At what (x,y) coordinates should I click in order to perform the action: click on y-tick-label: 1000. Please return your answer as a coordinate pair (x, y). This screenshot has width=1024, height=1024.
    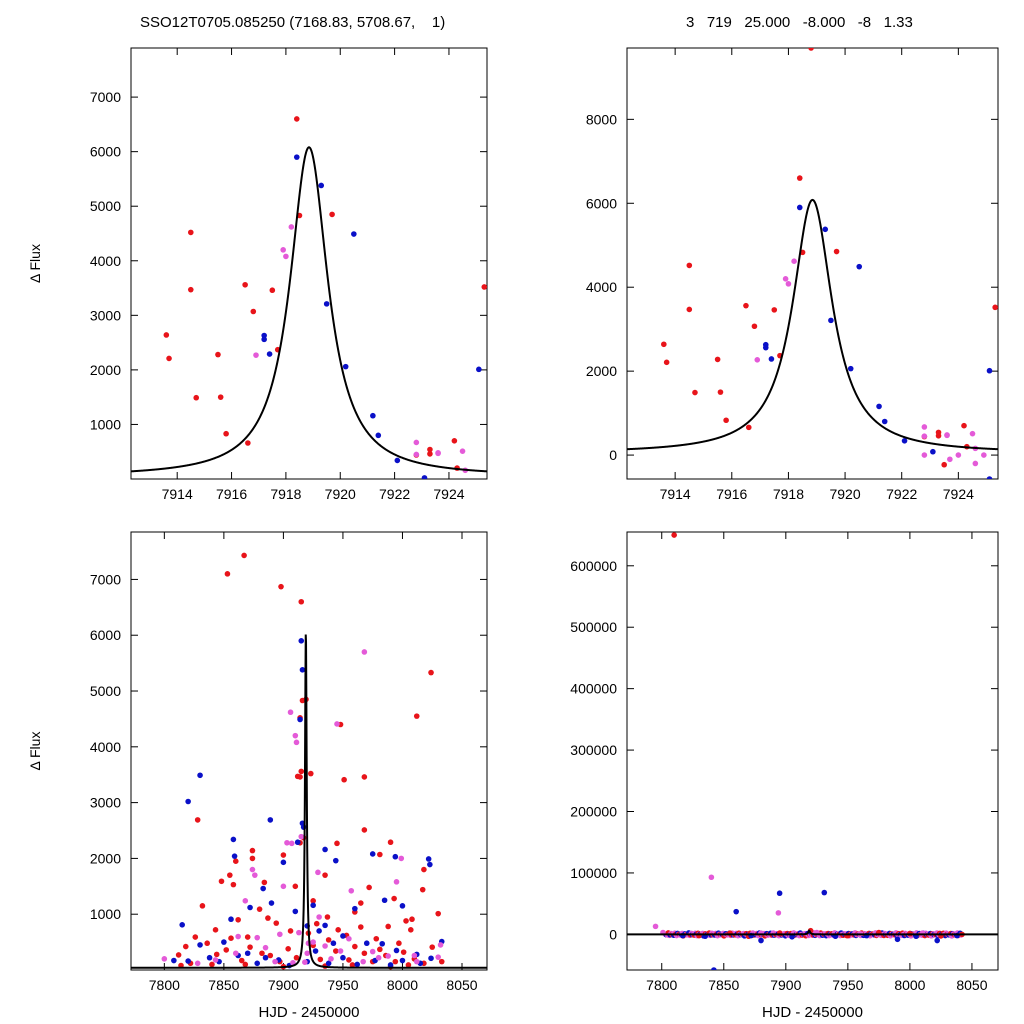
    Looking at the image, I should click on (105, 914).